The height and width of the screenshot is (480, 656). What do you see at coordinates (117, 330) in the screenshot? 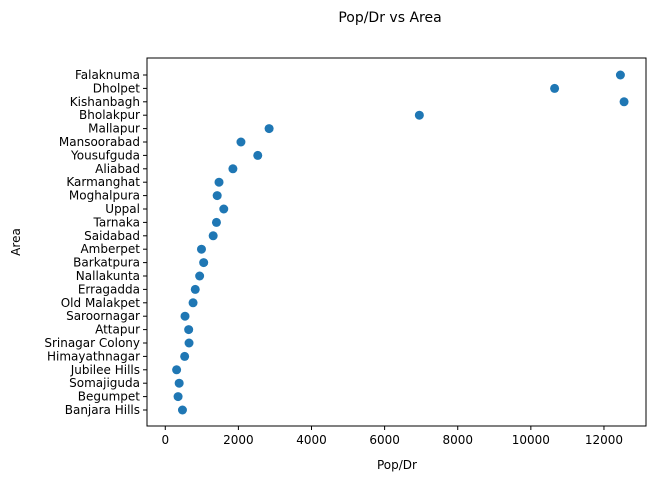
I see `y-tick-label: Attapur` at bounding box center [117, 330].